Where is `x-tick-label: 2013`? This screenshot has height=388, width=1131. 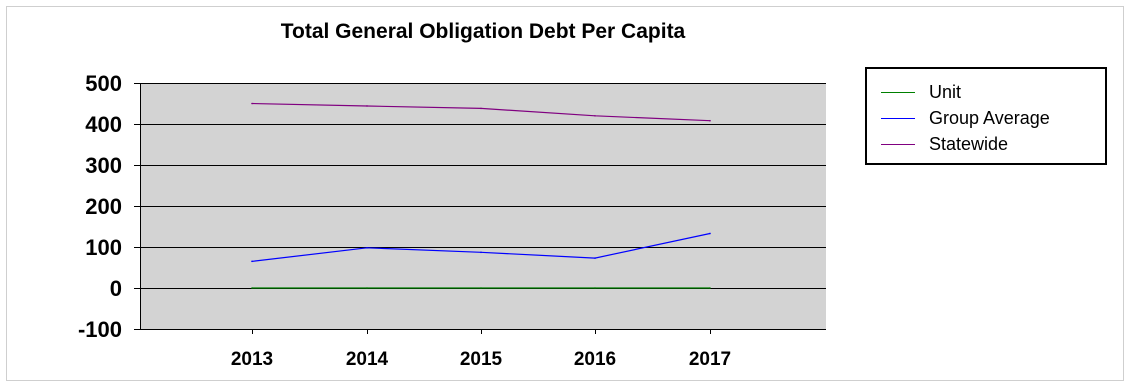 x-tick-label: 2013 is located at coordinates (252, 359).